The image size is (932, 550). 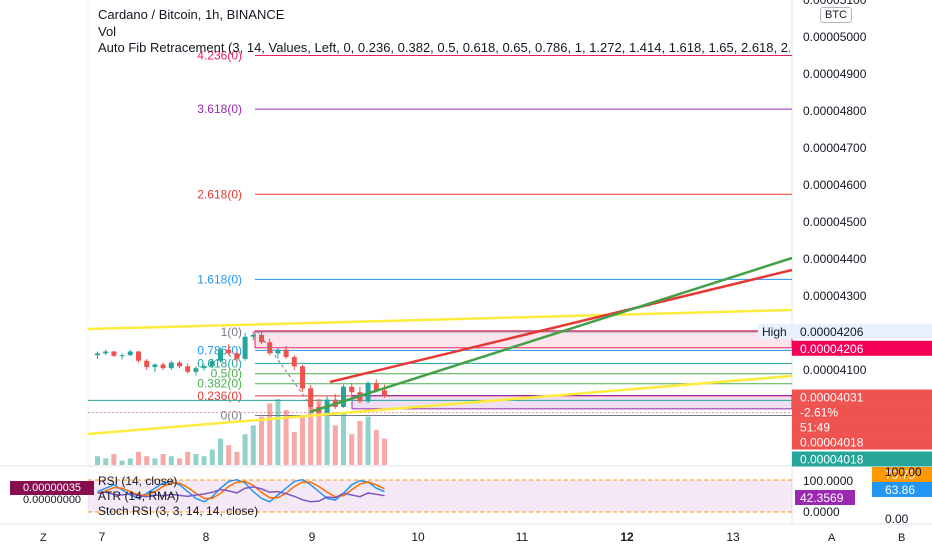 What do you see at coordinates (231, 332) in the screenshot?
I see `fib-level-label: 1(0)` at bounding box center [231, 332].